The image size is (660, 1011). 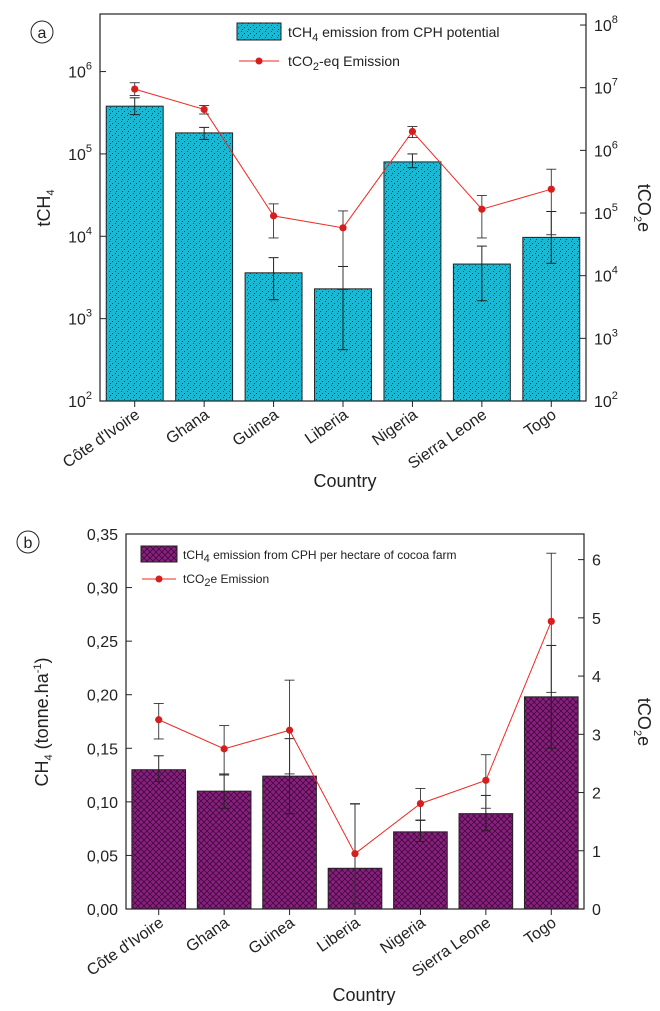 I want to click on a-legend-line-marker, so click(x=259, y=61).